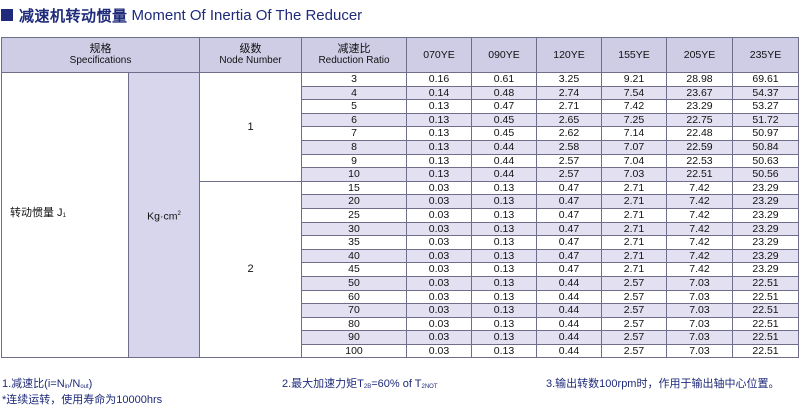  What do you see at coordinates (47, 384) in the screenshot?
I see `footnote-1: 1.减速比(i=Nin/Nout)` at bounding box center [47, 384].